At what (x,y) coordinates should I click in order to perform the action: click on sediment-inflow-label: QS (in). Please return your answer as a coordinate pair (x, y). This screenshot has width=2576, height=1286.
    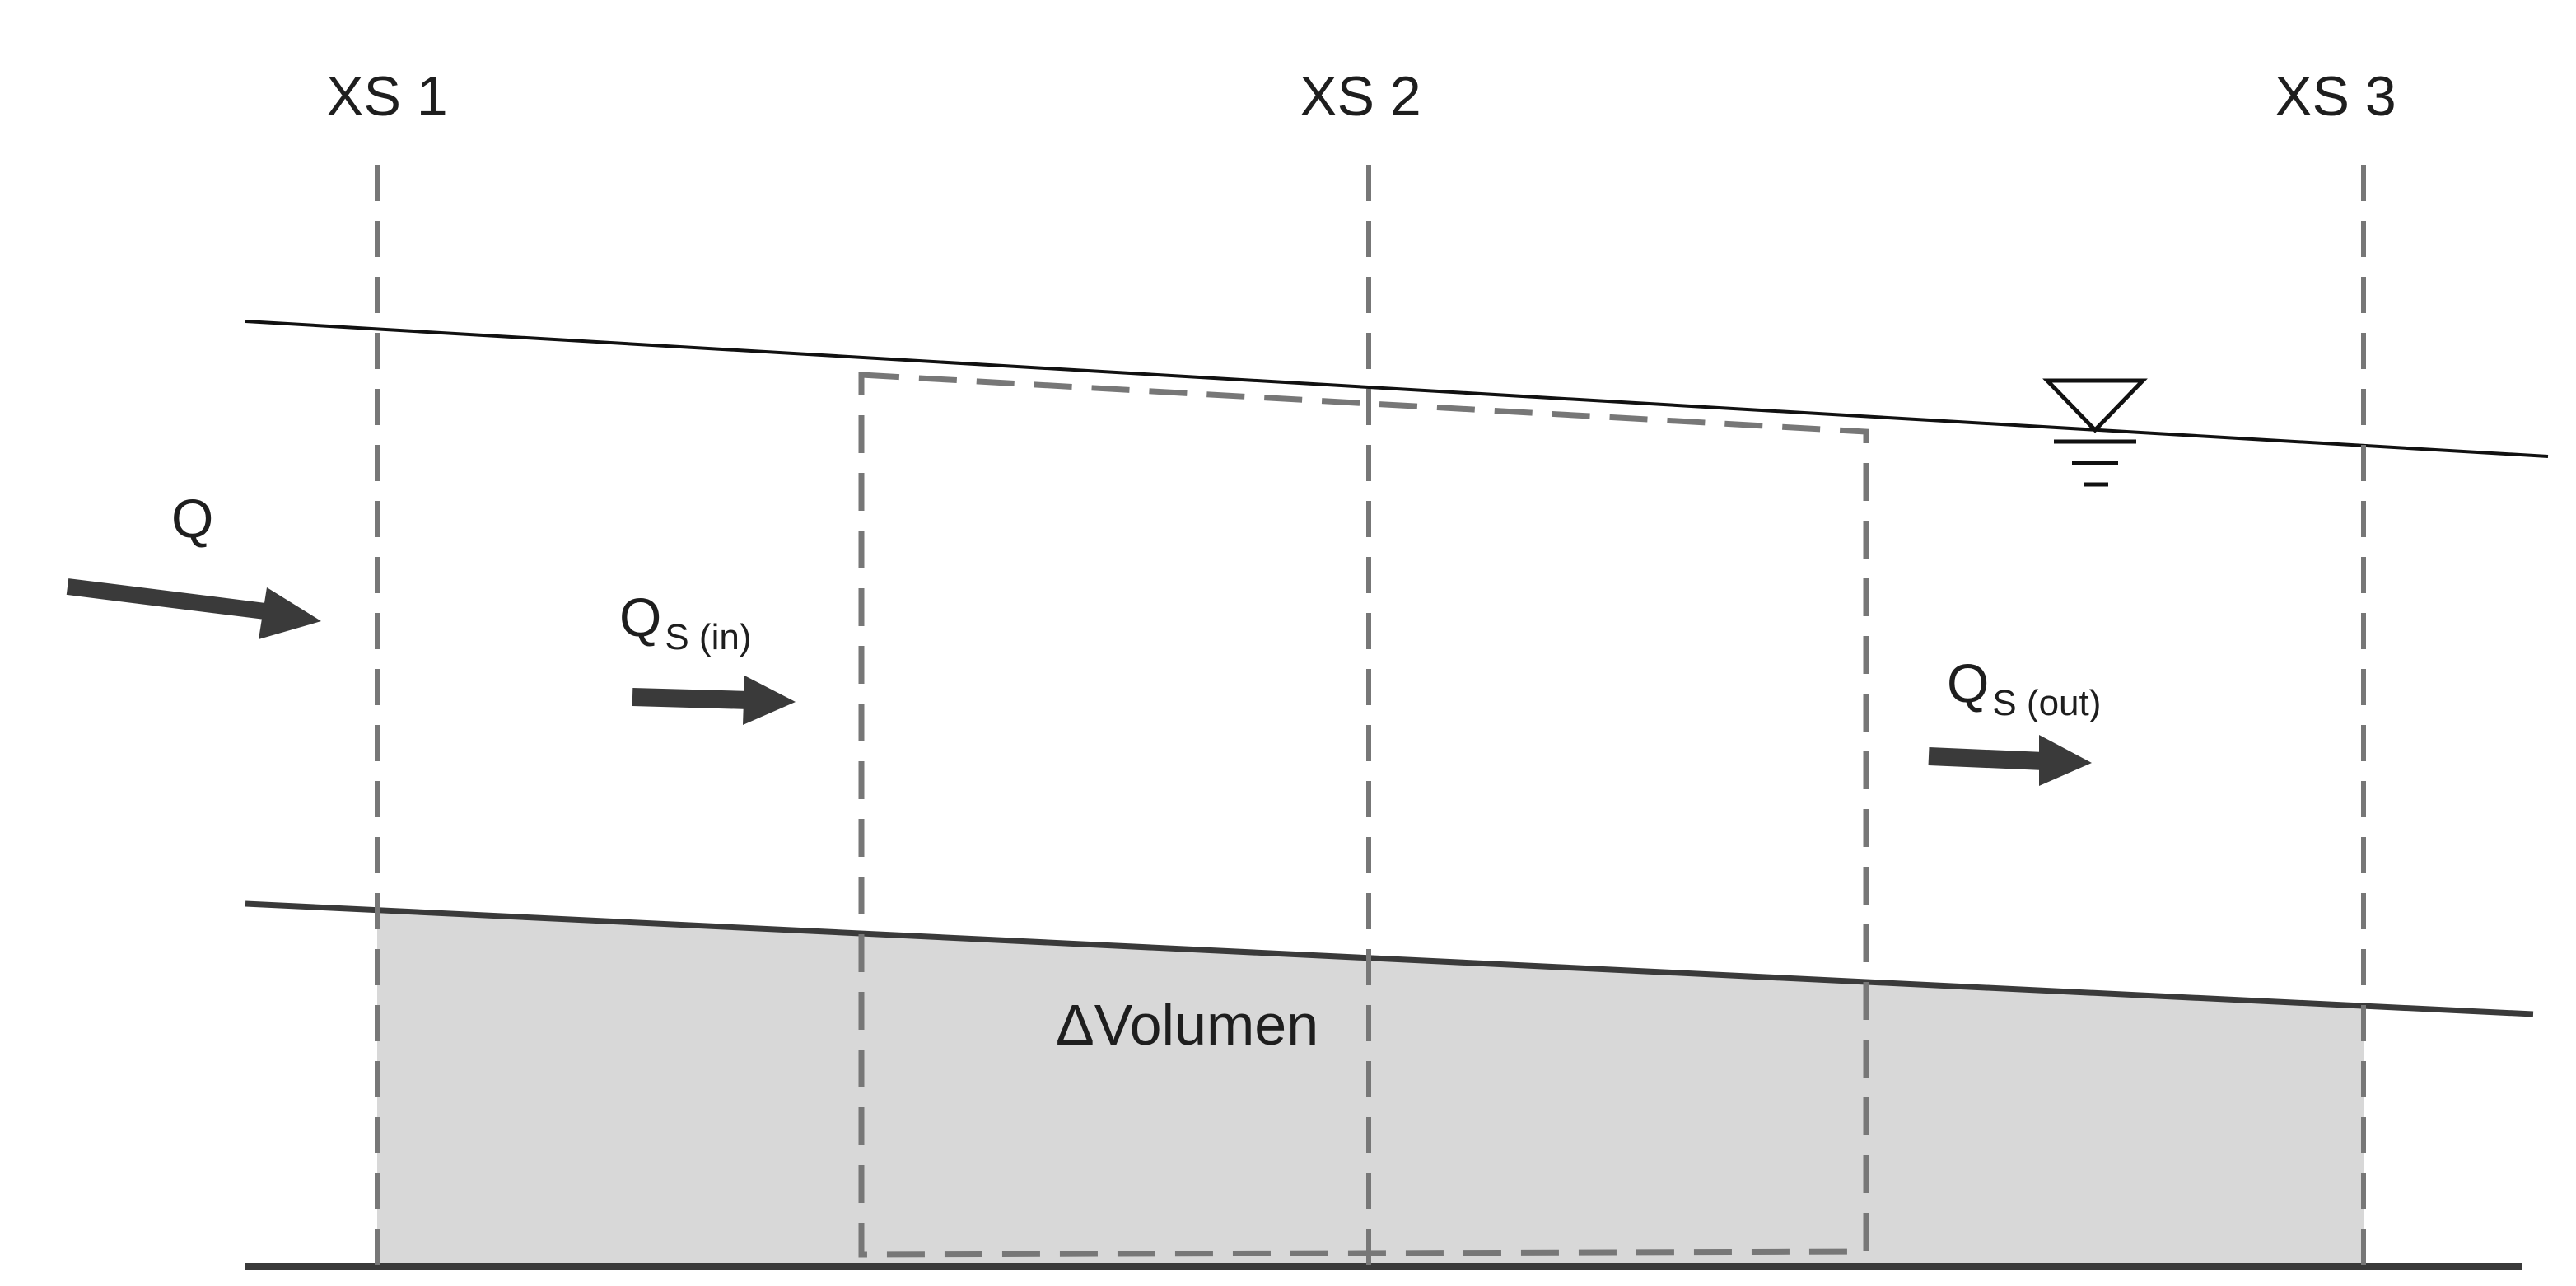
    Looking at the image, I should click on (685, 622).